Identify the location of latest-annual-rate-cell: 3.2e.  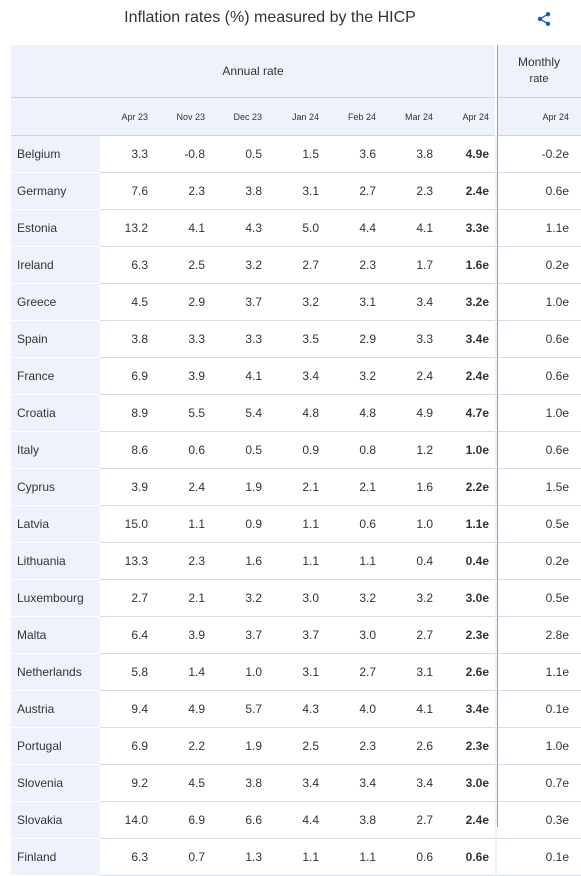
(468, 302).